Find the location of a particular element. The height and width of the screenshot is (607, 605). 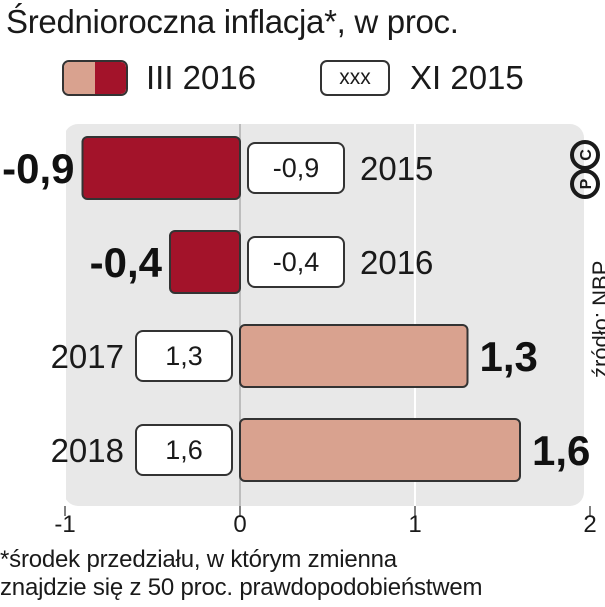

footnote-line-1: *środek przedziału, w którym zmienna is located at coordinates (198, 559).